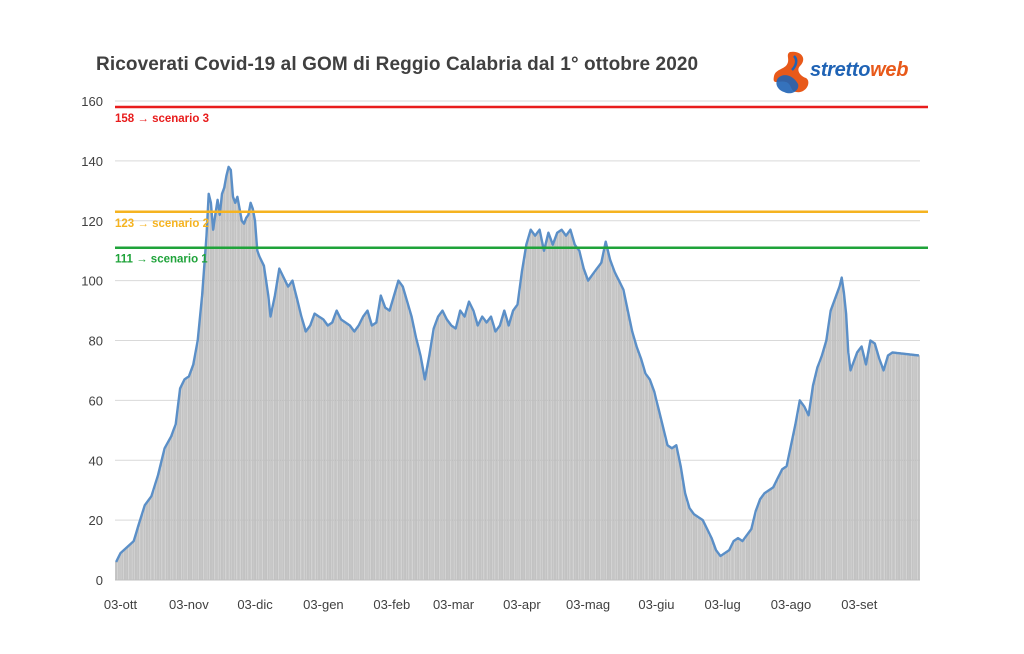 The width and height of the screenshot is (1024, 654). Describe the element at coordinates (454, 604) in the screenshot. I see `x-tick-label: 03-mar` at that location.